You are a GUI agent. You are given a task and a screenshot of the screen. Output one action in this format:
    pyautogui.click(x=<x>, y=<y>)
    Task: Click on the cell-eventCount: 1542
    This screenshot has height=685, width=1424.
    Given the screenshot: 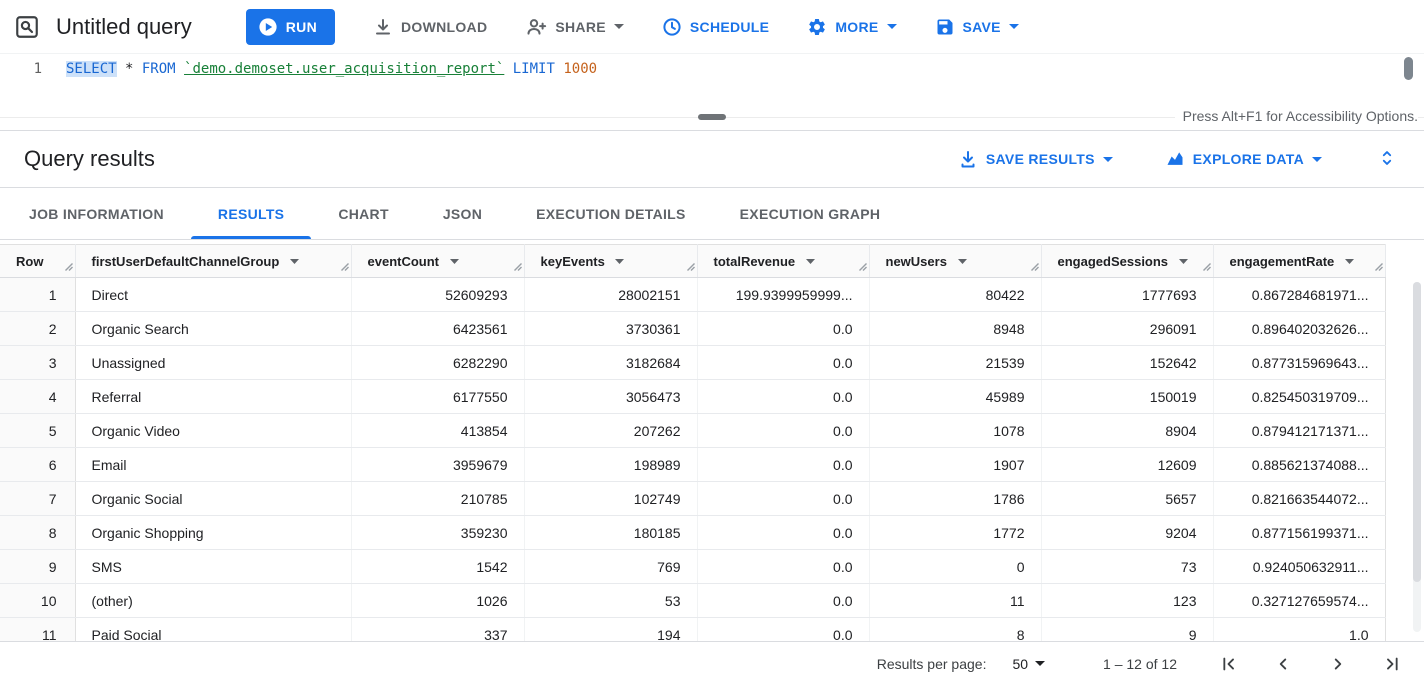 What is the action you would take?
    pyautogui.click(x=438, y=566)
    